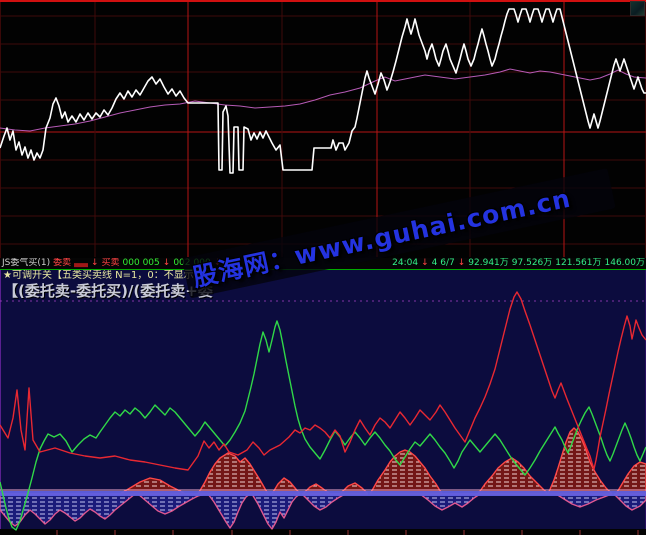  What do you see at coordinates (110, 263) in the screenshot?
I see `status-segment: 买卖` at bounding box center [110, 263].